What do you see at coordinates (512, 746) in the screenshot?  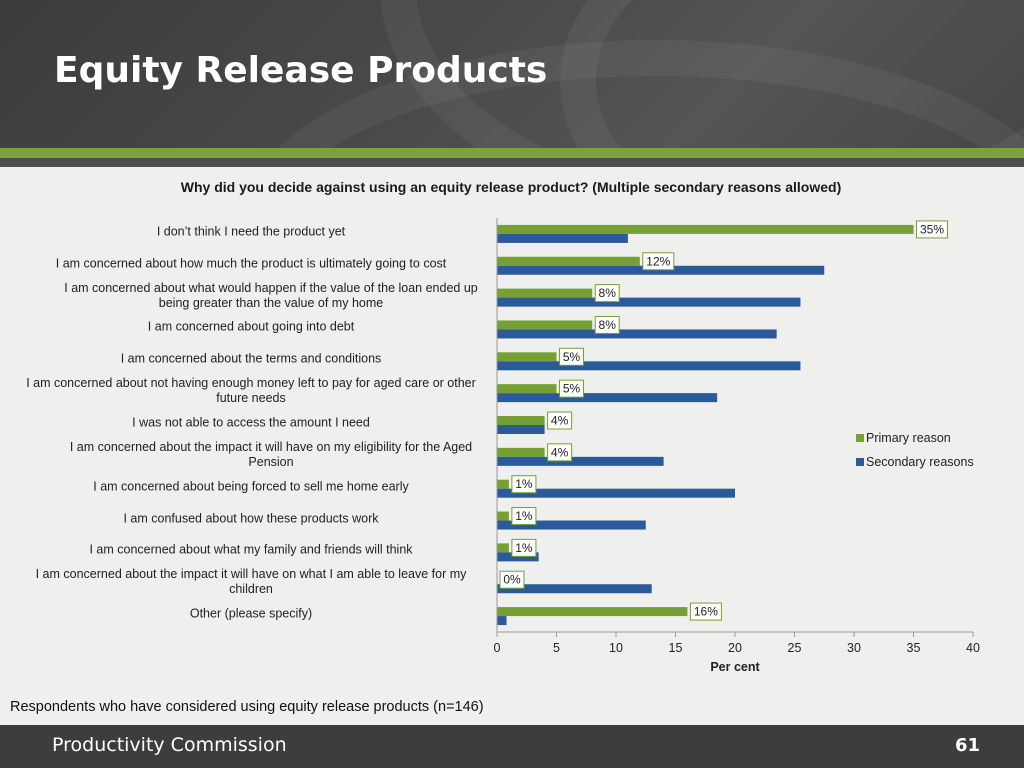 I see `footer-bar: Productivity Commission 61` at bounding box center [512, 746].